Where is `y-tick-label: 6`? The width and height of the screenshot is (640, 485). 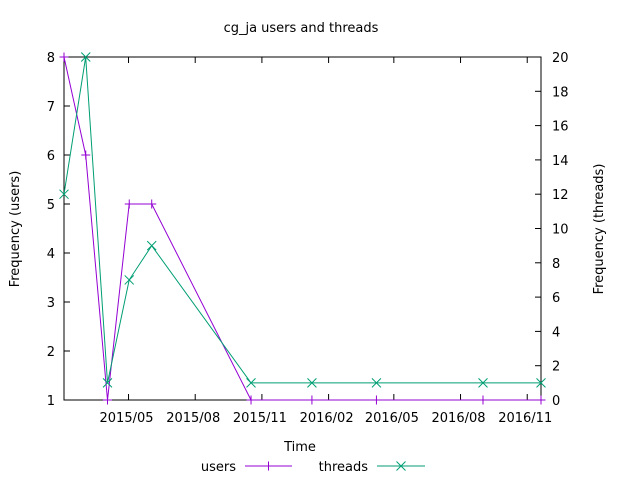
y-tick-label: 6 is located at coordinates (51, 156).